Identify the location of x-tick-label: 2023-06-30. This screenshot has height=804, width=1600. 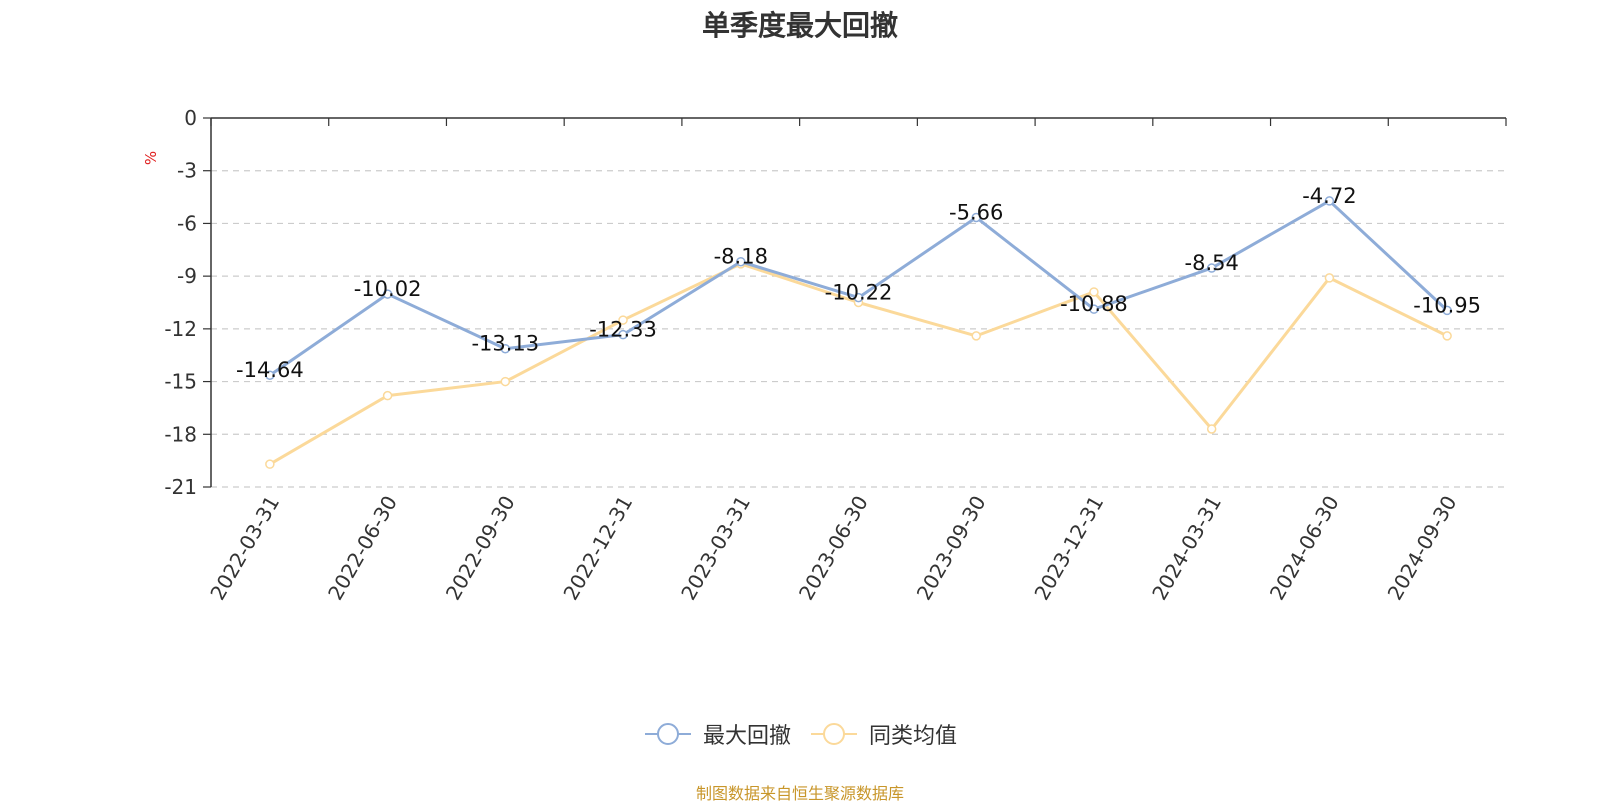
(833, 548).